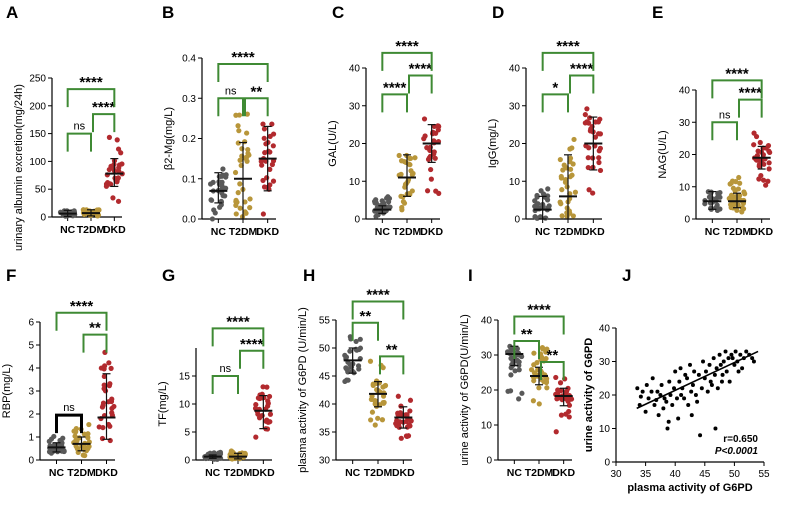 The height and width of the screenshot is (519, 800). What do you see at coordinates (663, 154) in the screenshot?
I see `y-axis-label: NAG(U/L)` at bounding box center [663, 154].